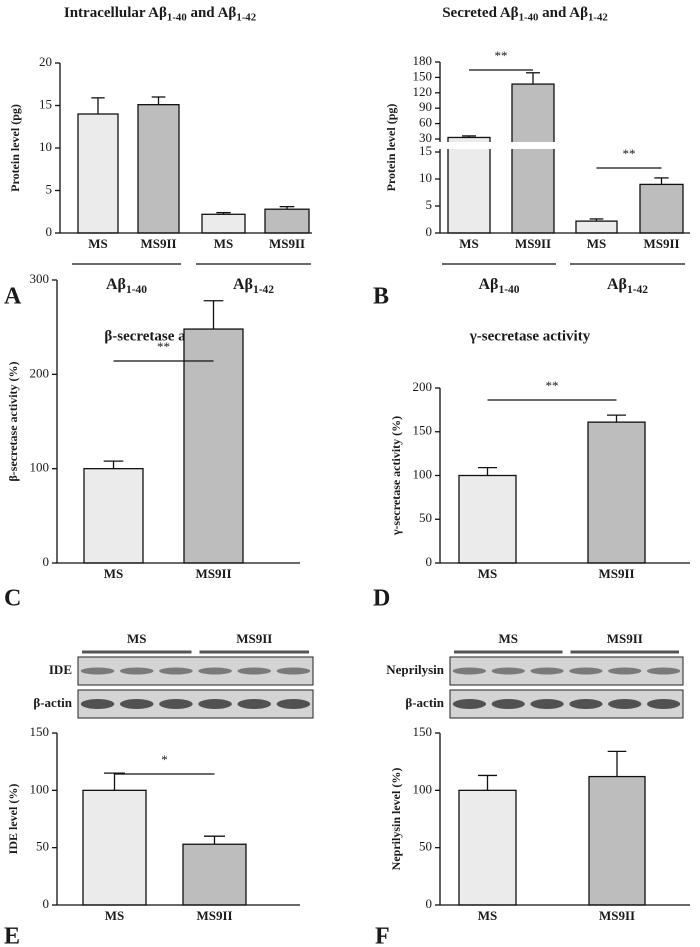  What do you see at coordinates (12, 599) in the screenshot?
I see `panel-letter: C` at bounding box center [12, 599].